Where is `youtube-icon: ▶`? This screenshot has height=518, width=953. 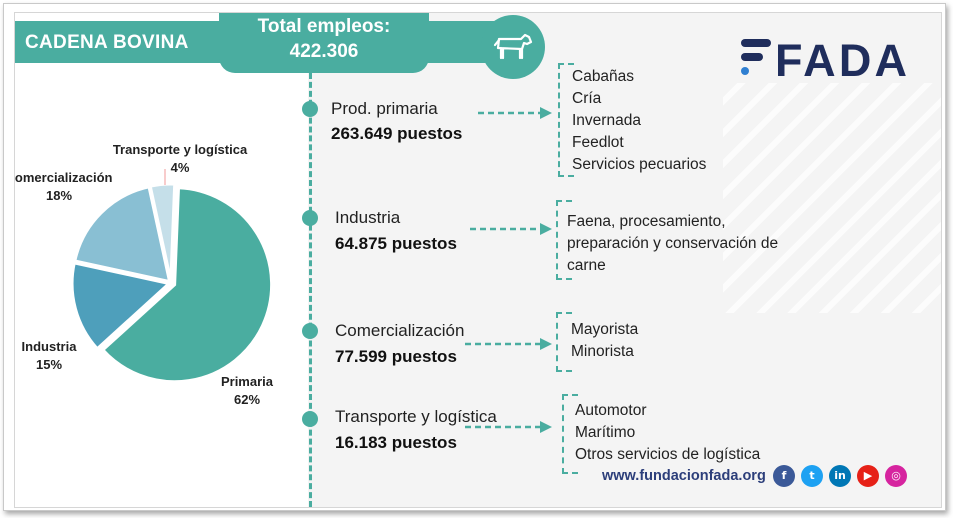
youtube-icon: ▶ is located at coordinates (868, 476).